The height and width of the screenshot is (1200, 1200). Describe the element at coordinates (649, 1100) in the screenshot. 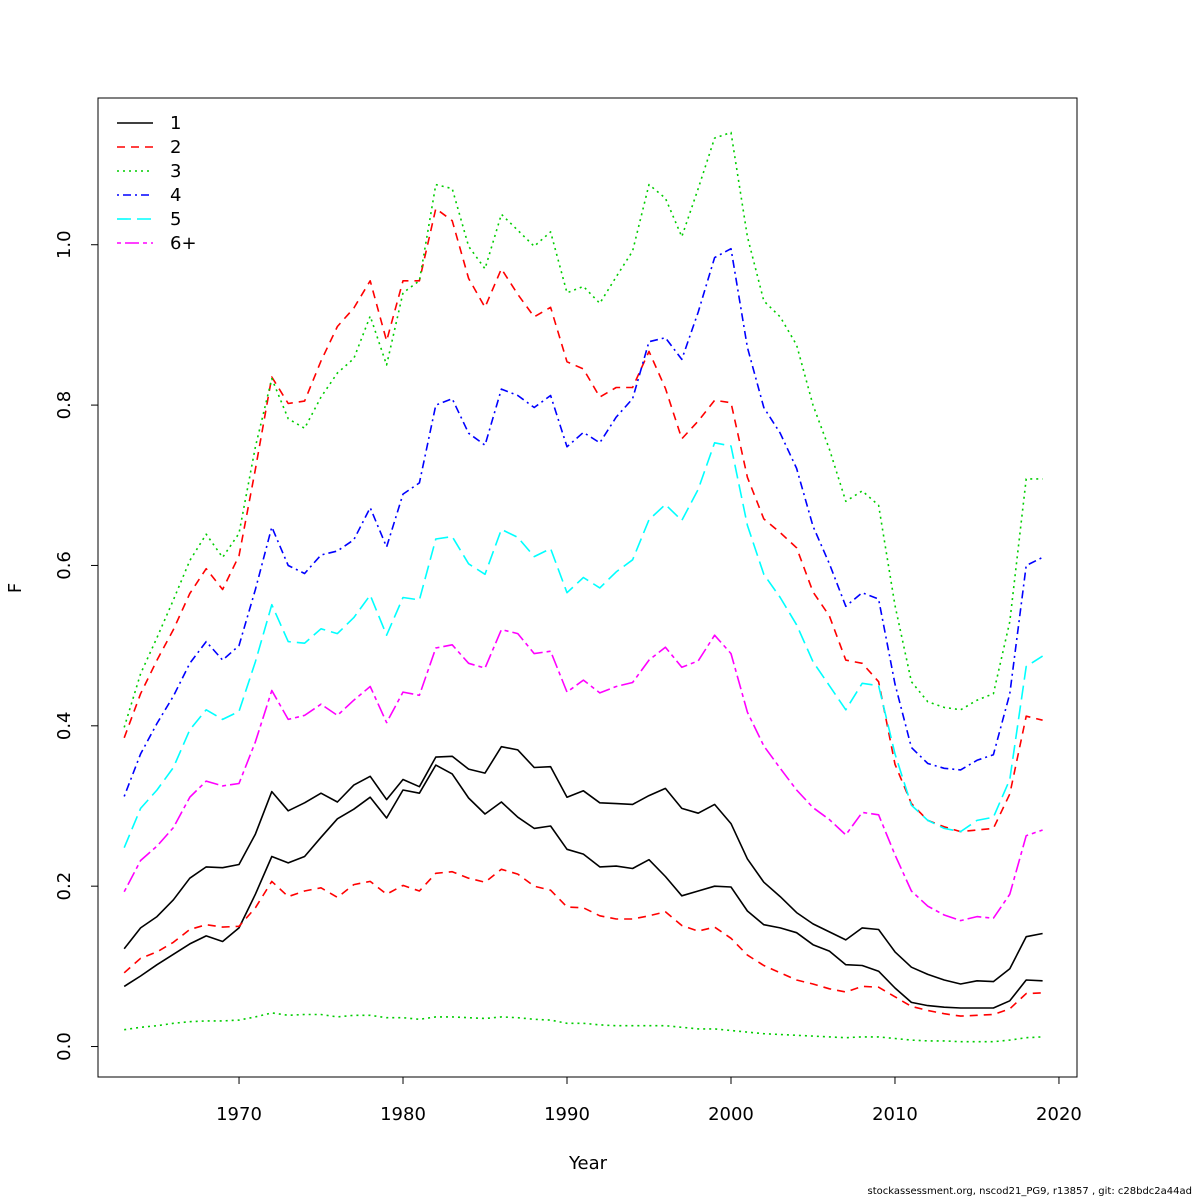

I see `x-axis: 1970 1980 1990 2000 2010 2020` at that location.